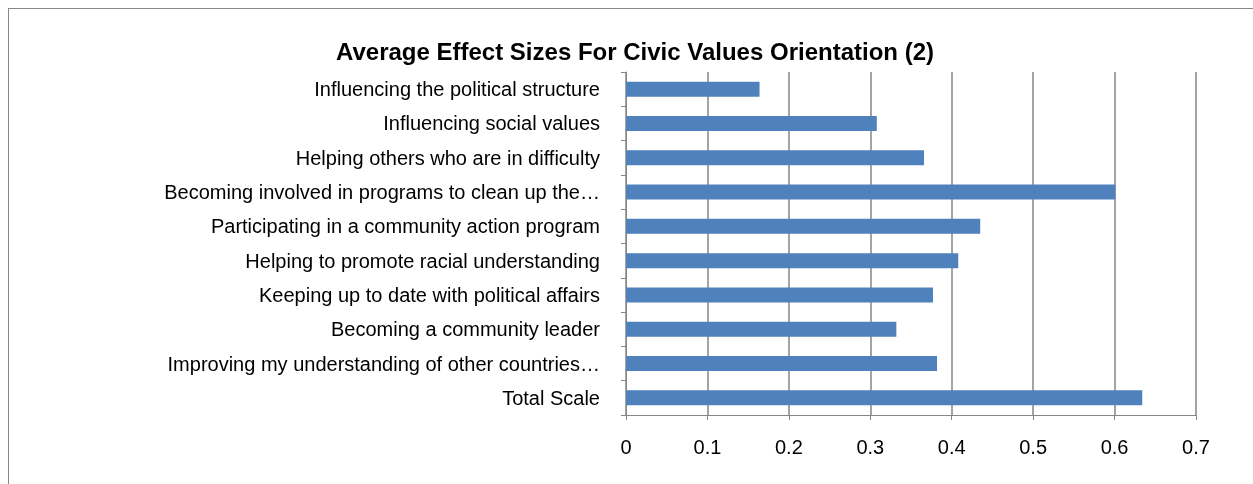 The image size is (1253, 484). I want to click on x-tick-label: 0.2, so click(788, 447).